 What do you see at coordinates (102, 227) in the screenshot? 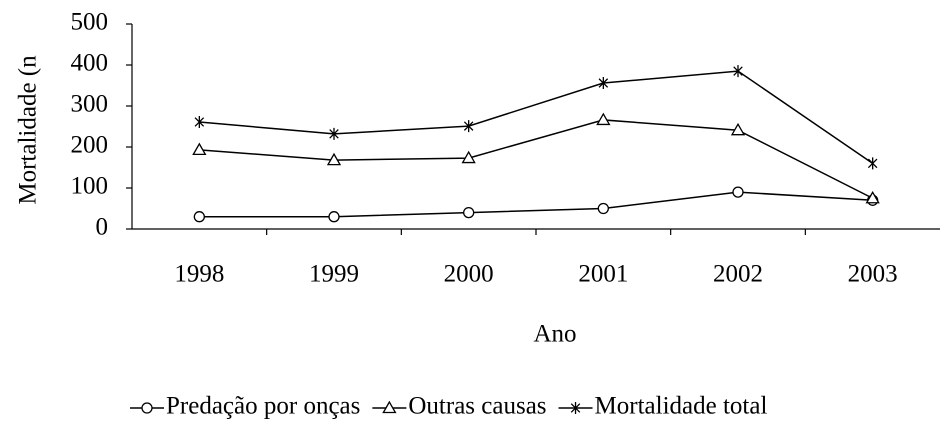
I see `y-tick-label: 0` at bounding box center [102, 227].